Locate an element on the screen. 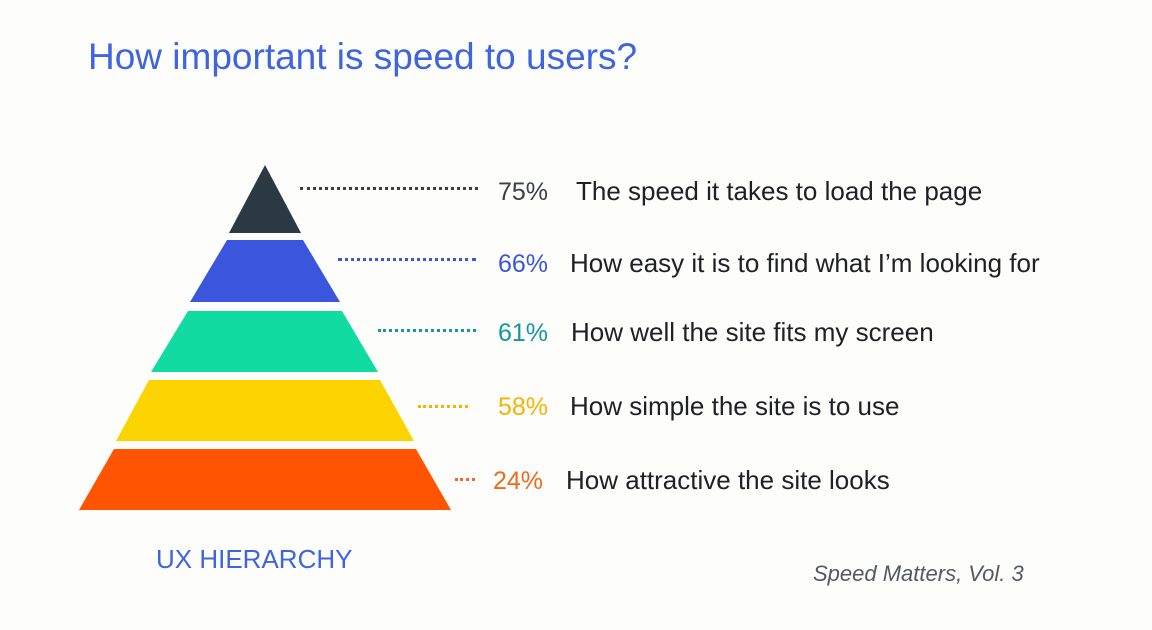  source-citation: Speed Matters, Vol. 3 is located at coordinates (918, 573).